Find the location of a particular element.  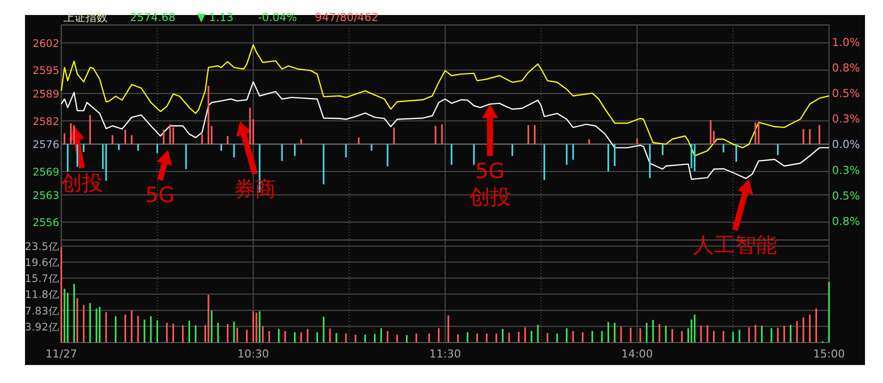

text: -0.04% is located at coordinates (277, 17).